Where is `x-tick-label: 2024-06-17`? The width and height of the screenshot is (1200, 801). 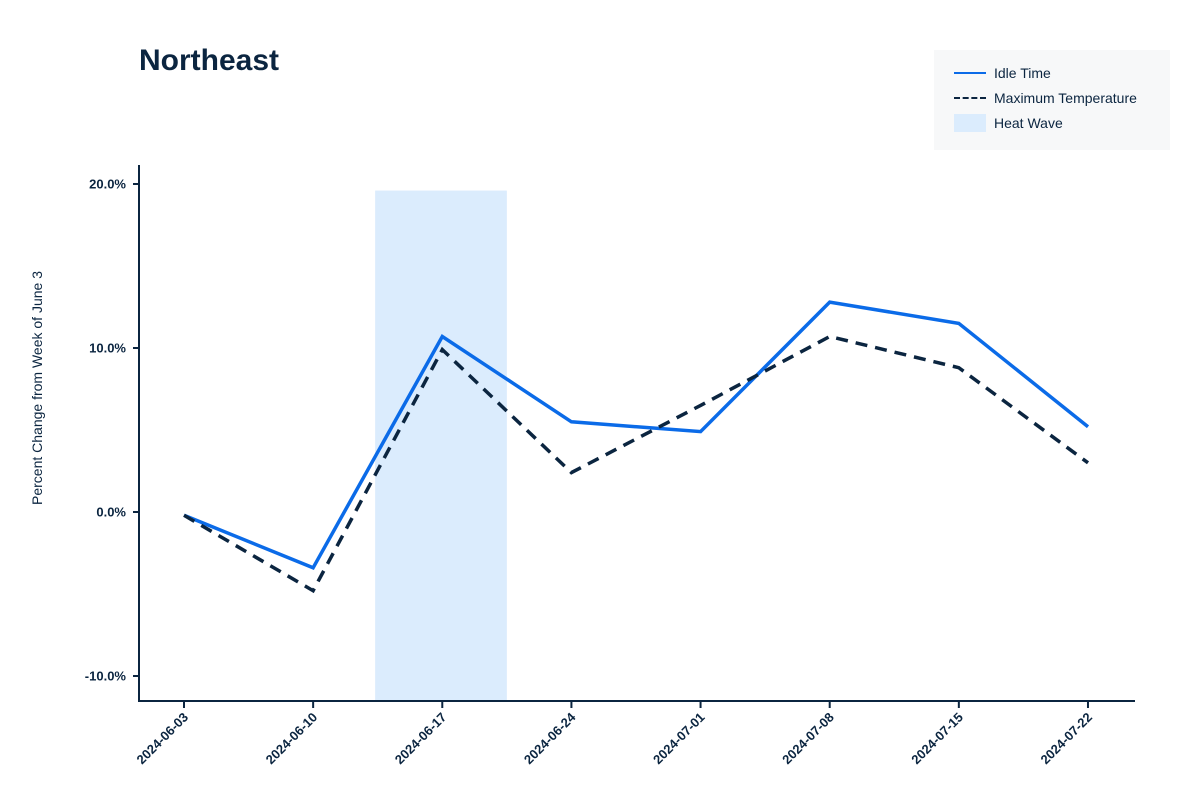 x-tick-label: 2024-06-17 is located at coordinates (421, 739).